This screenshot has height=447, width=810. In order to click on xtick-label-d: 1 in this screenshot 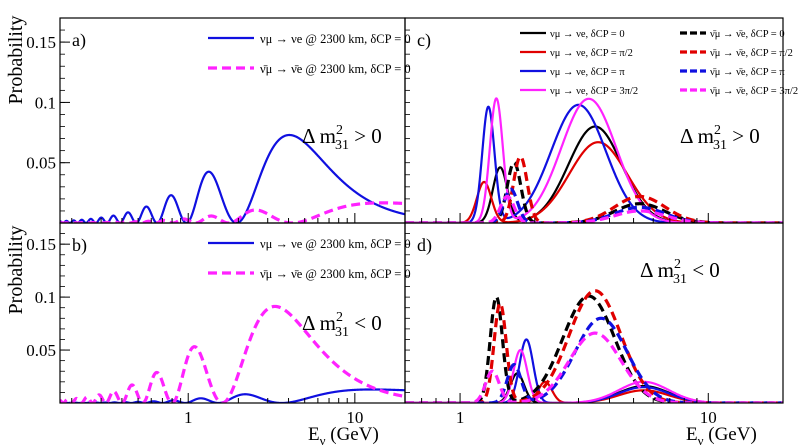, I will do `click(460, 417)`.